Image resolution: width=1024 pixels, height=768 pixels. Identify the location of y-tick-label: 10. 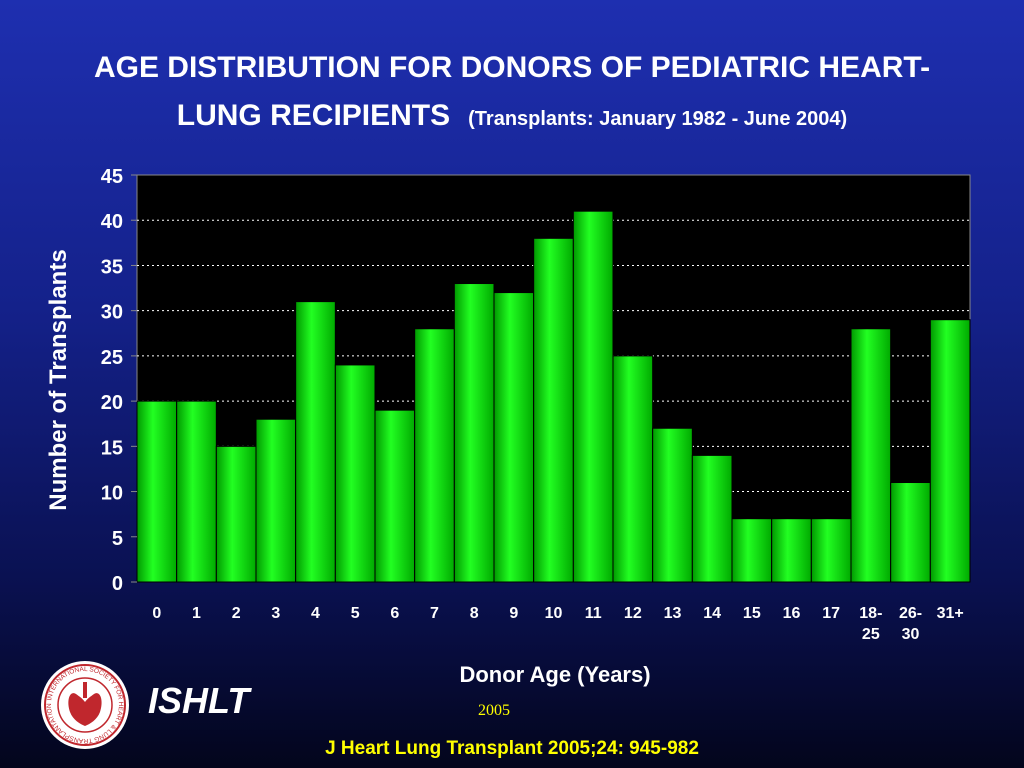
(112, 494).